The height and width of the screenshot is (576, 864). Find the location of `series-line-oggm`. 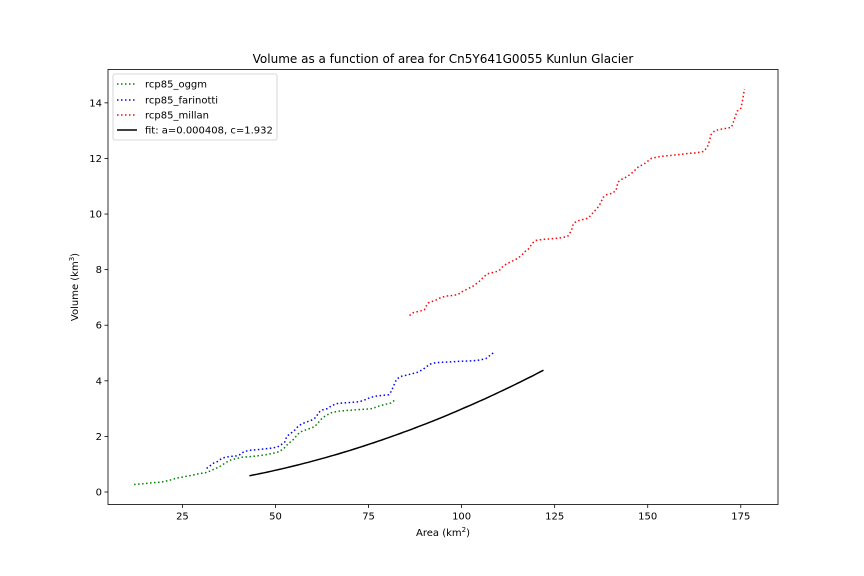

series-line-oggm is located at coordinates (265, 442).